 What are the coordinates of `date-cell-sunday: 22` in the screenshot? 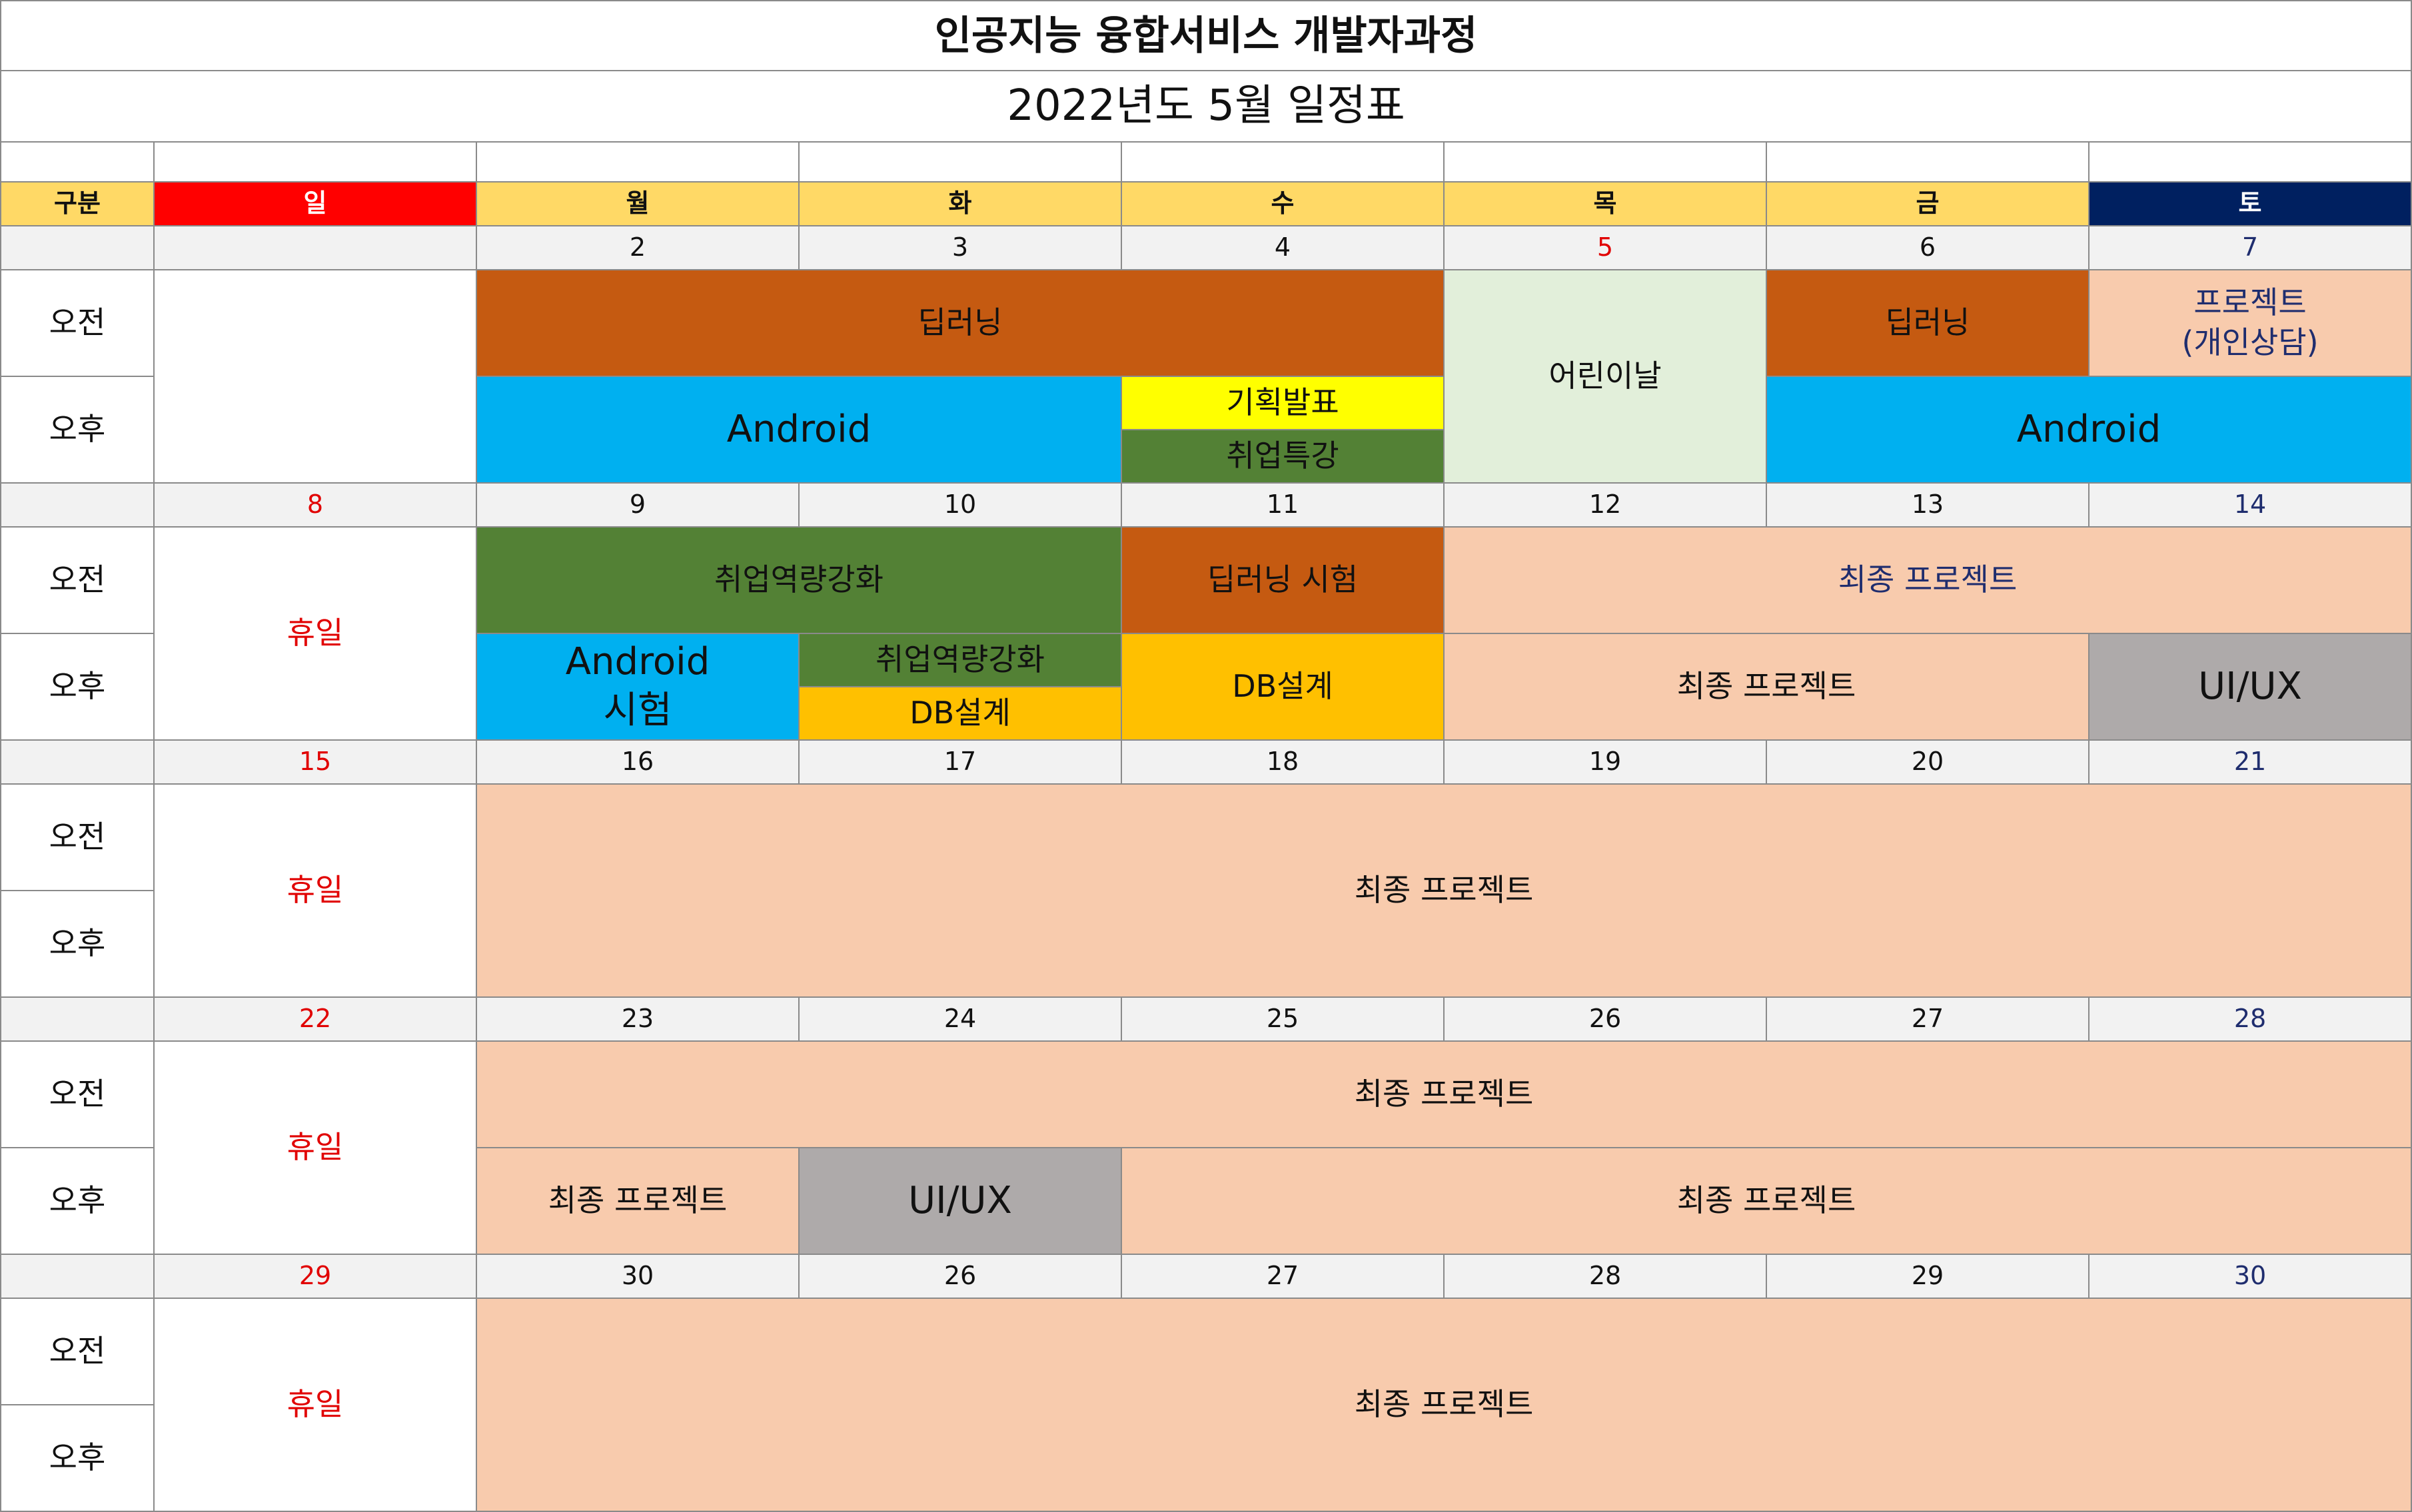 It's located at (316, 1020).